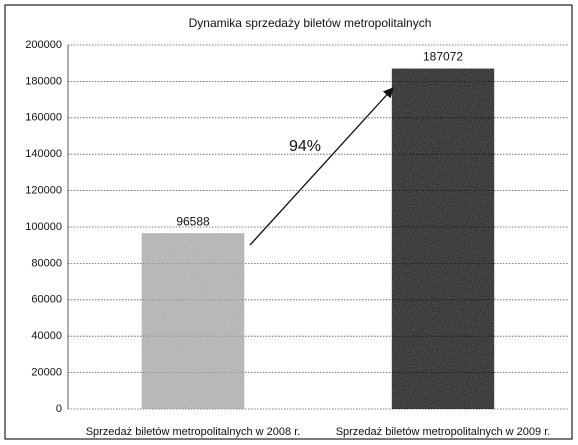 This screenshot has width=578, height=445. I want to click on y-tick-label: 120000, so click(43, 191).